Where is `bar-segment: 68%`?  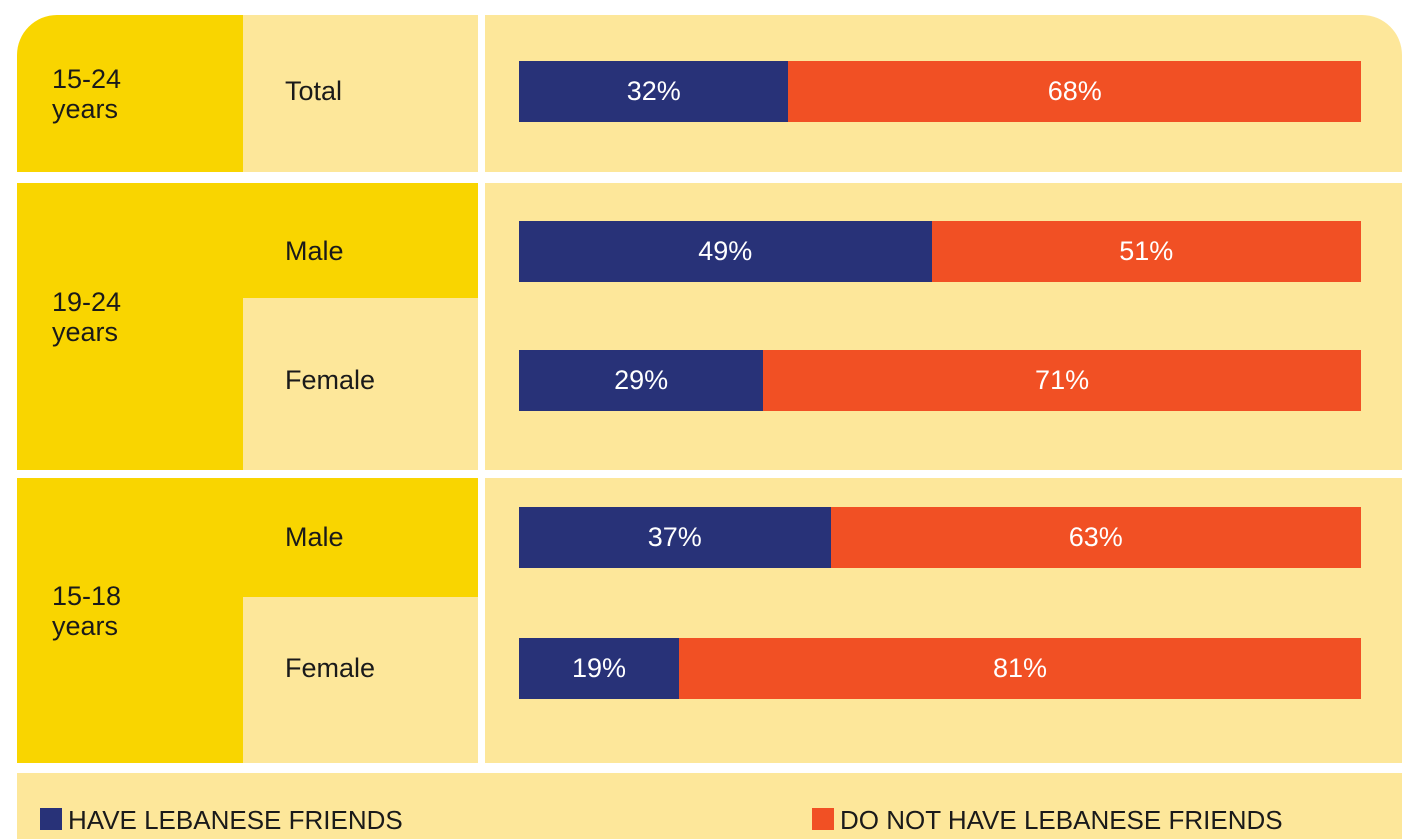
bar-segment: 68% is located at coordinates (1074, 91).